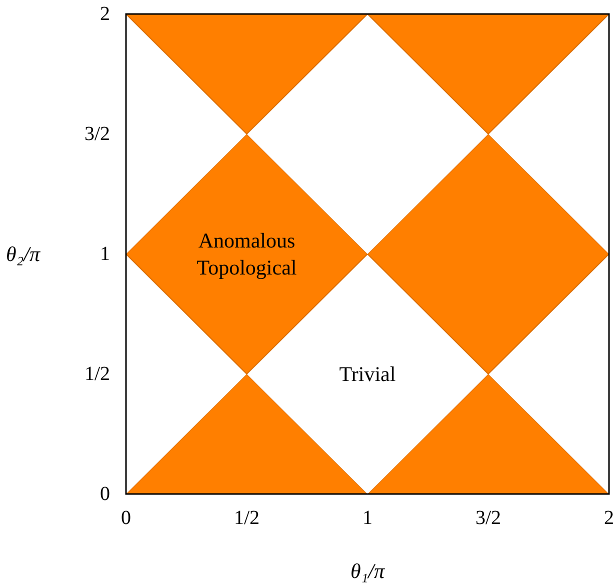  Describe the element at coordinates (97, 374) in the screenshot. I see `y-tick-label: 1/2` at that location.